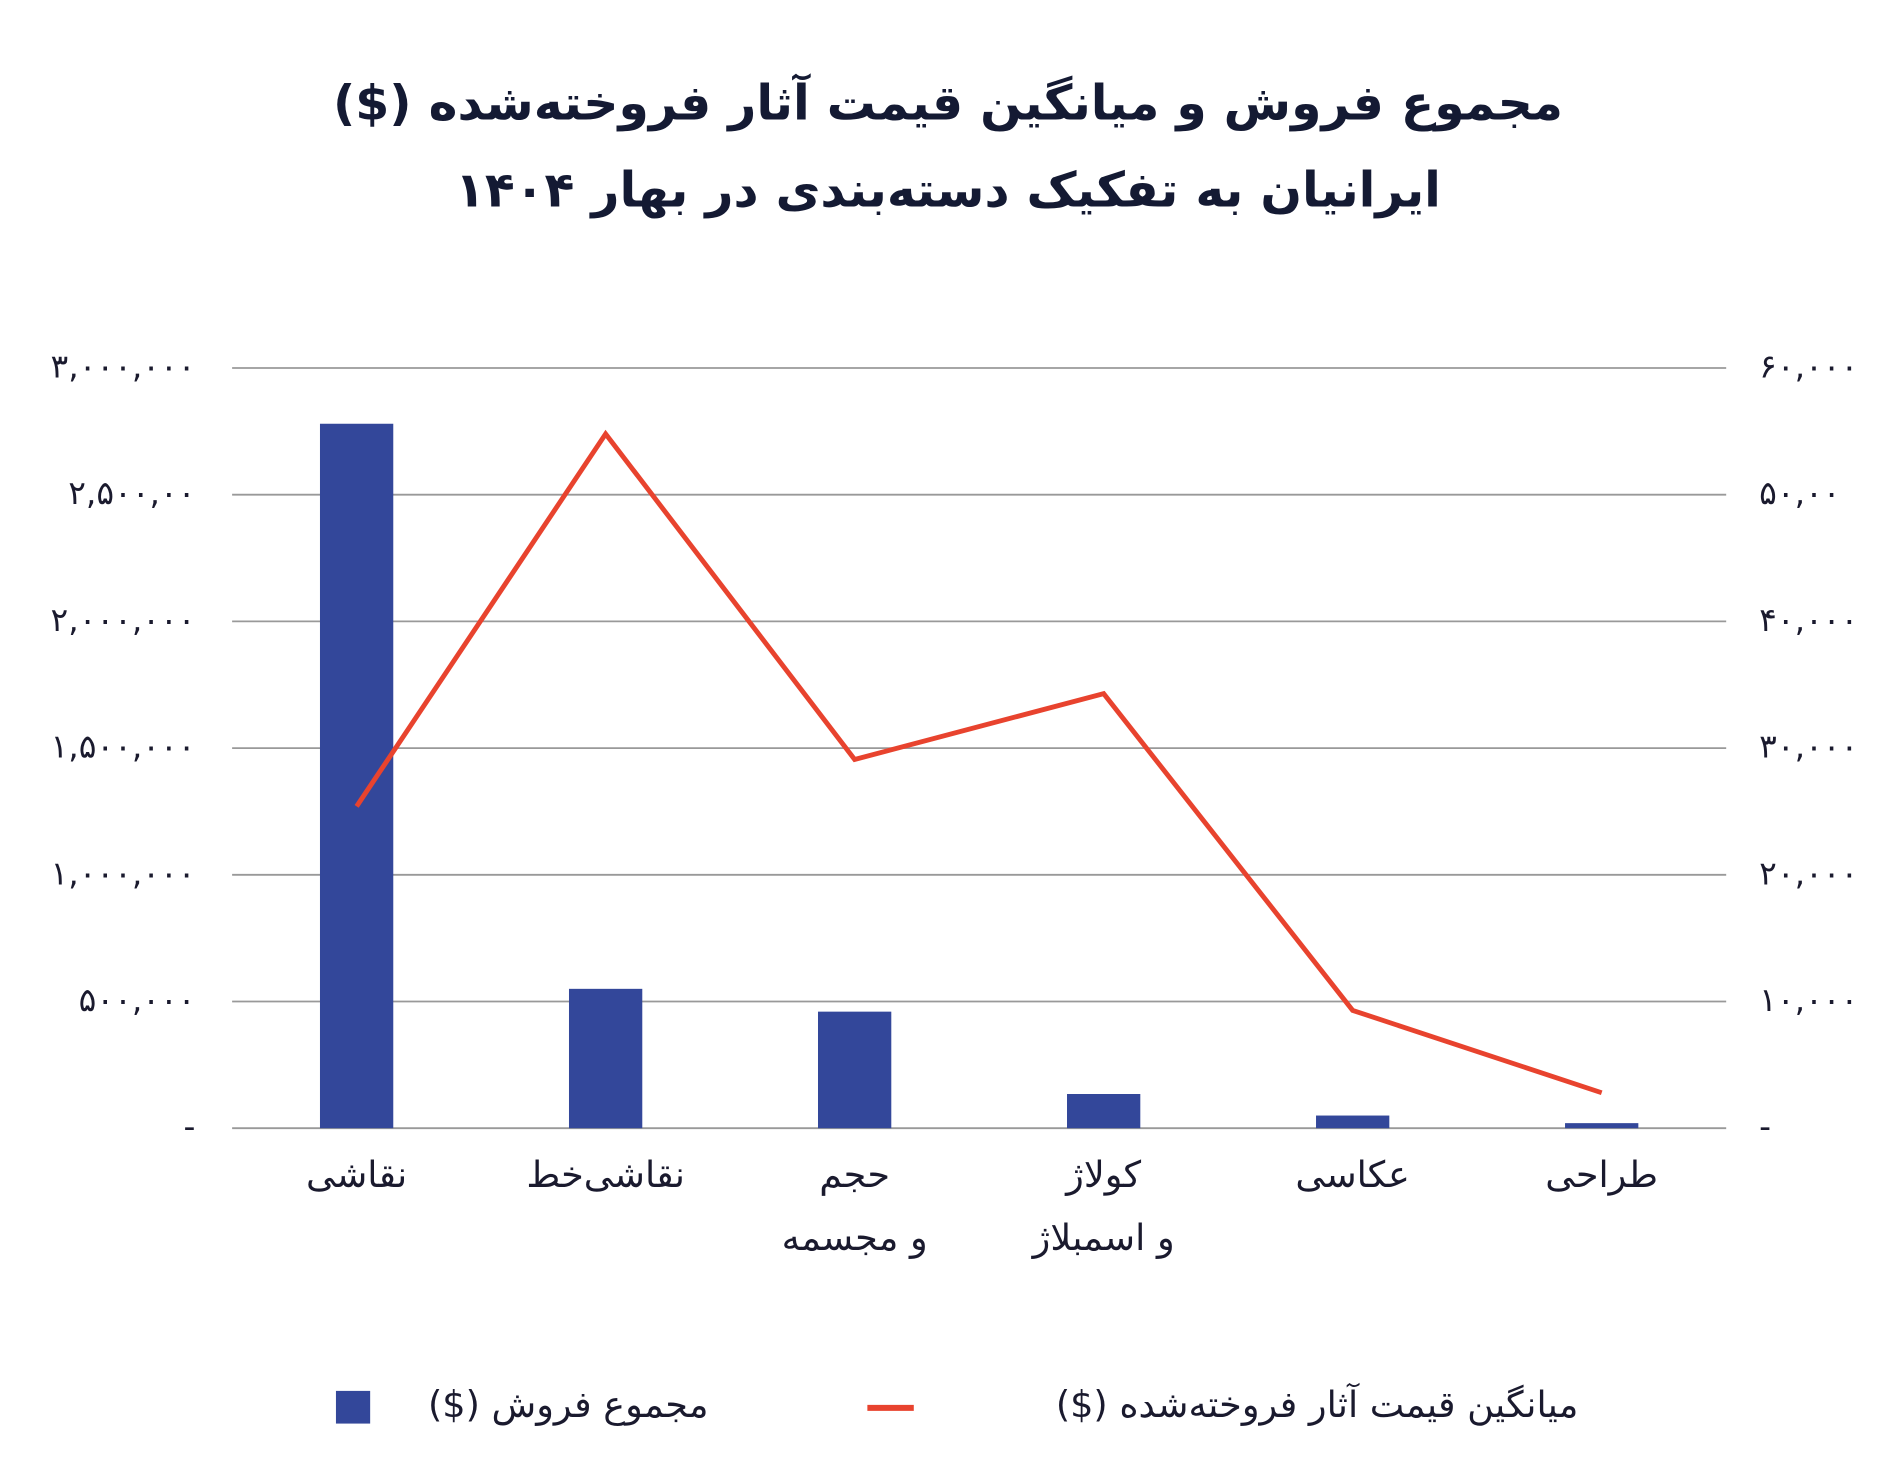  What do you see at coordinates (1103, 1237) in the screenshot?
I see `x-tick-label: و اسمبلاژ` at bounding box center [1103, 1237].